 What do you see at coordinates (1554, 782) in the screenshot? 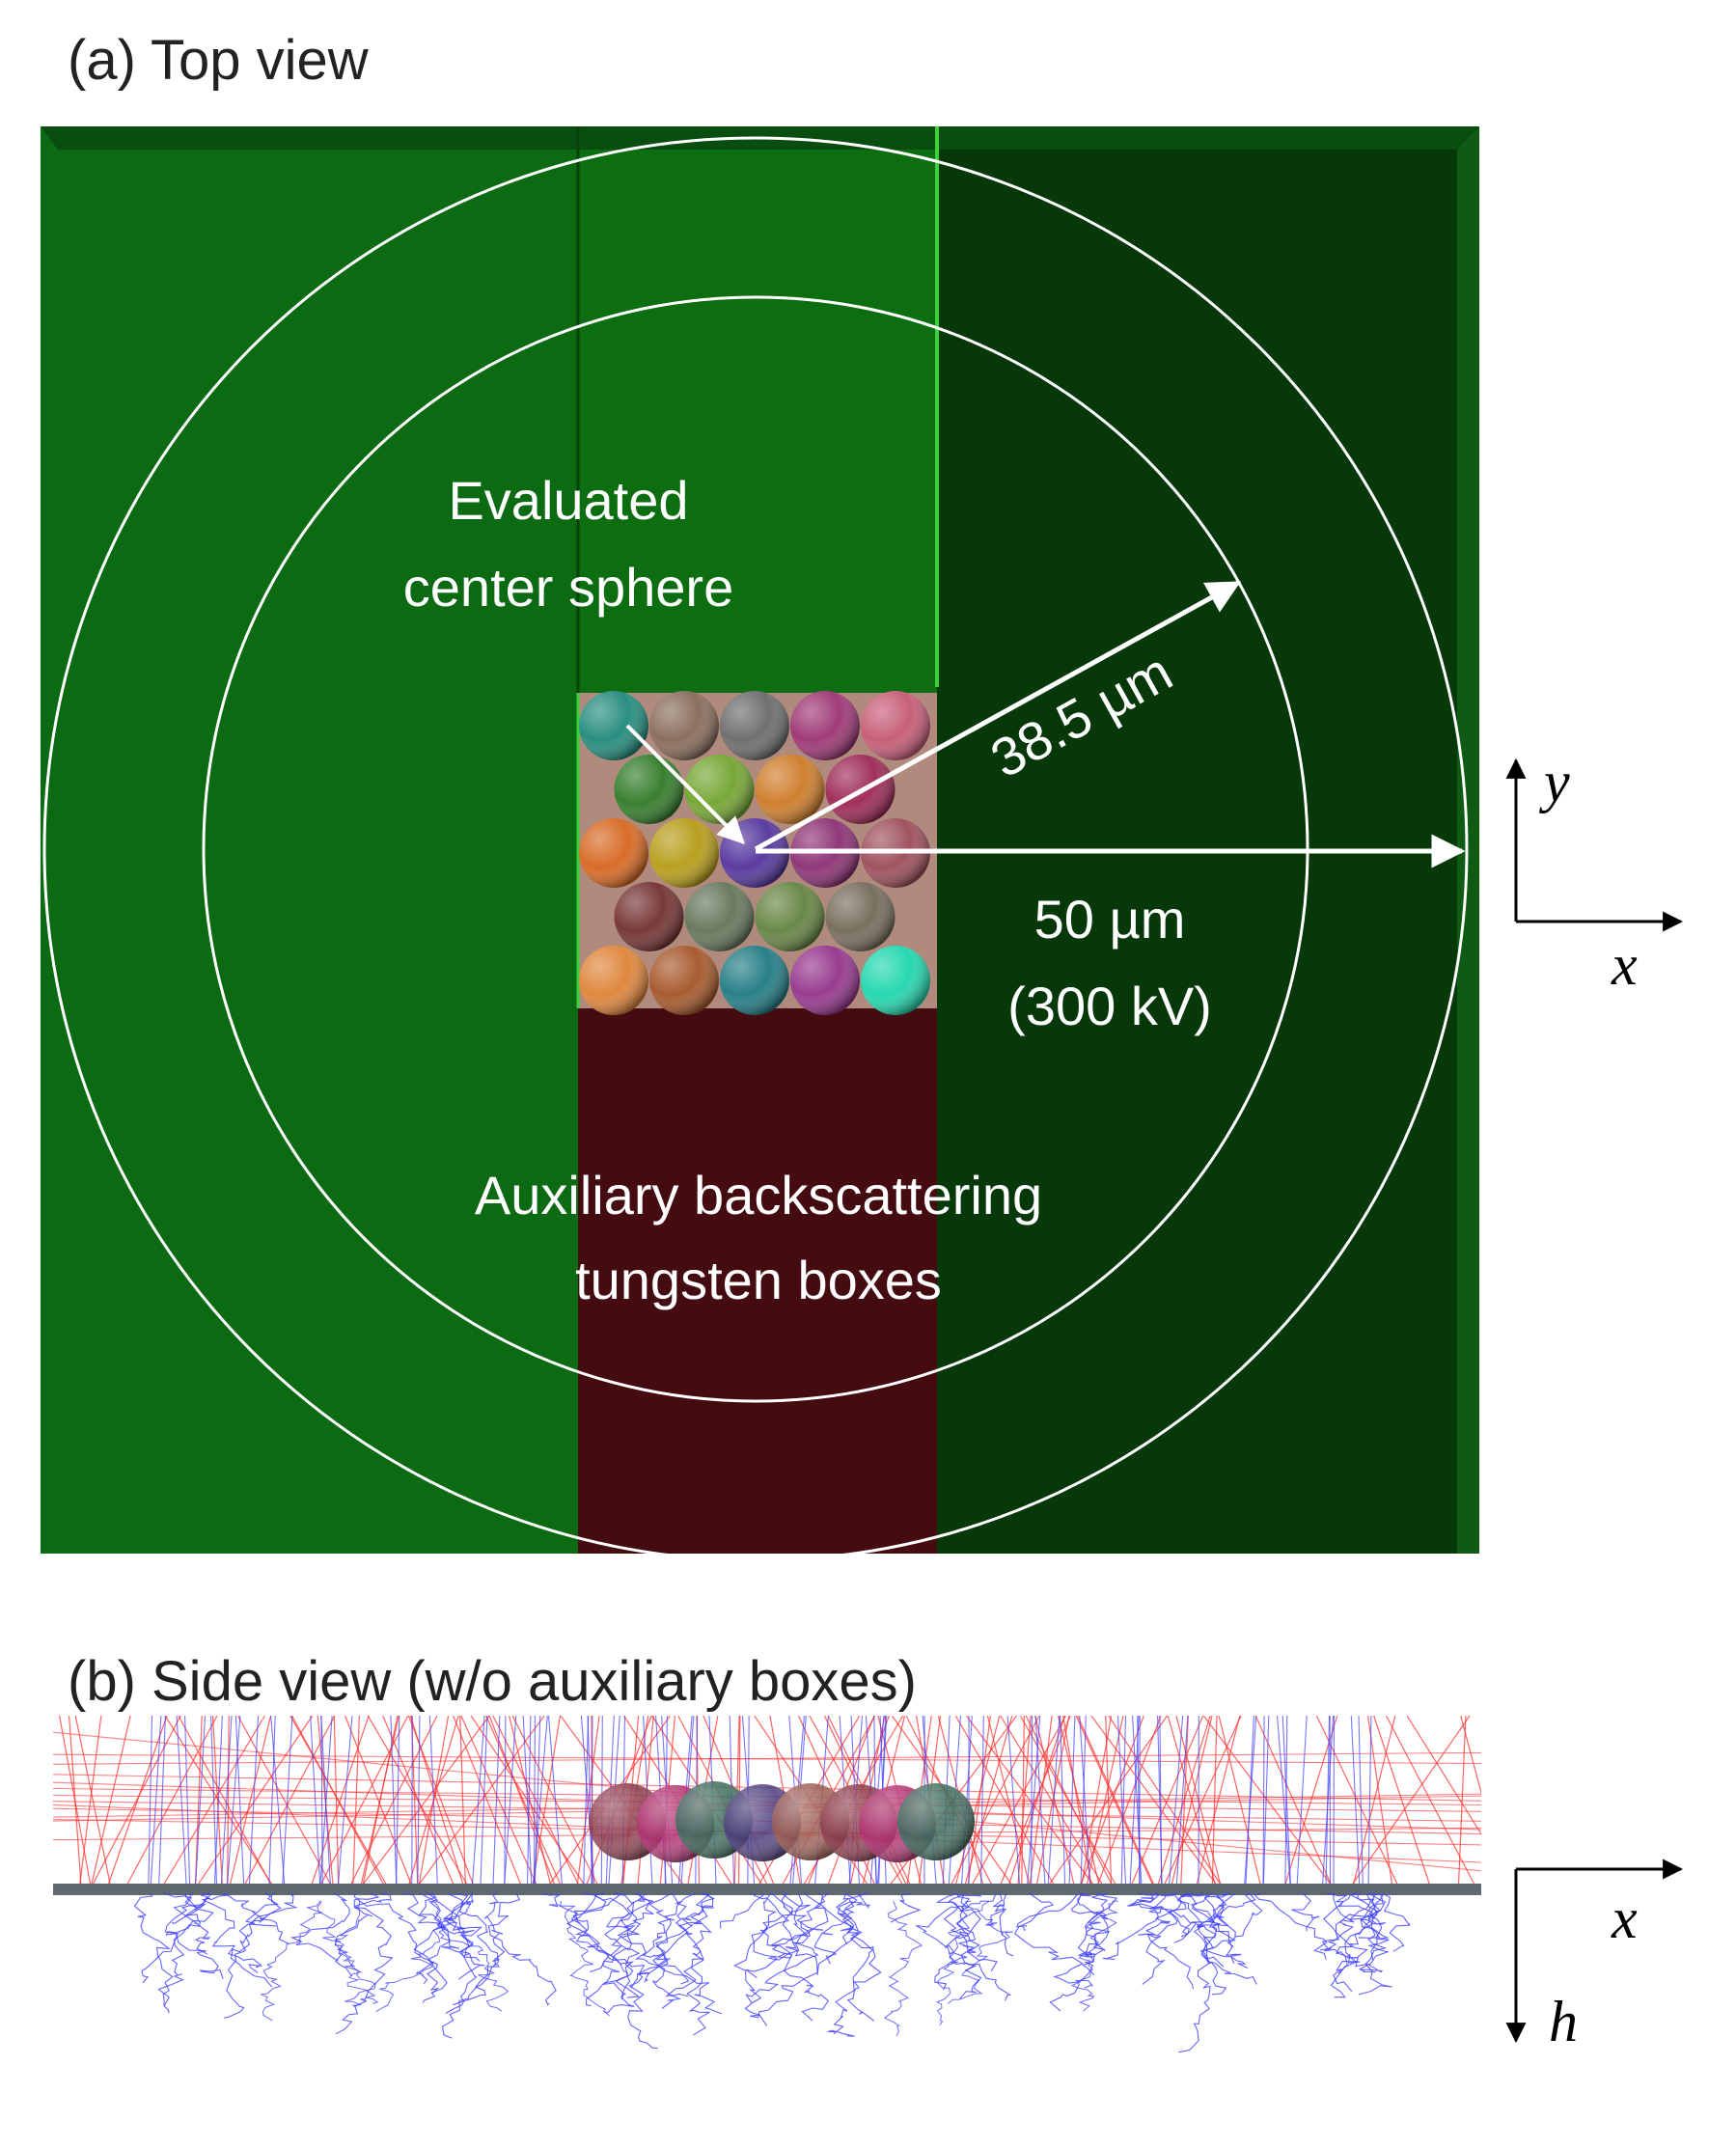
I see `axis-y-label: y` at bounding box center [1554, 782].